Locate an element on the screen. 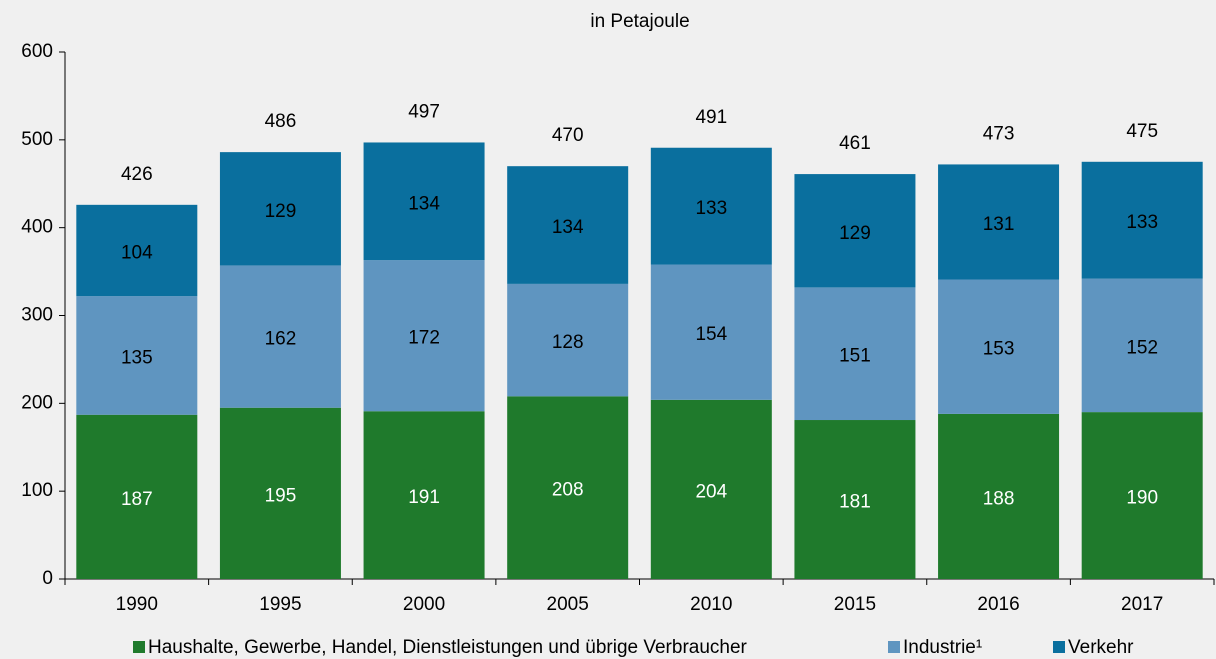 The width and height of the screenshot is (1216, 659). x-tick-label: 2000 is located at coordinates (424, 604).